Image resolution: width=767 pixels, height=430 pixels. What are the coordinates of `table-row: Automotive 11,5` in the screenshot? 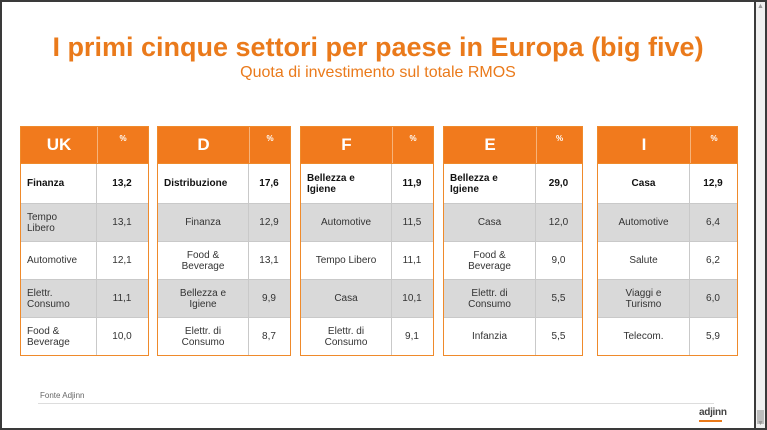 It's located at (367, 222).